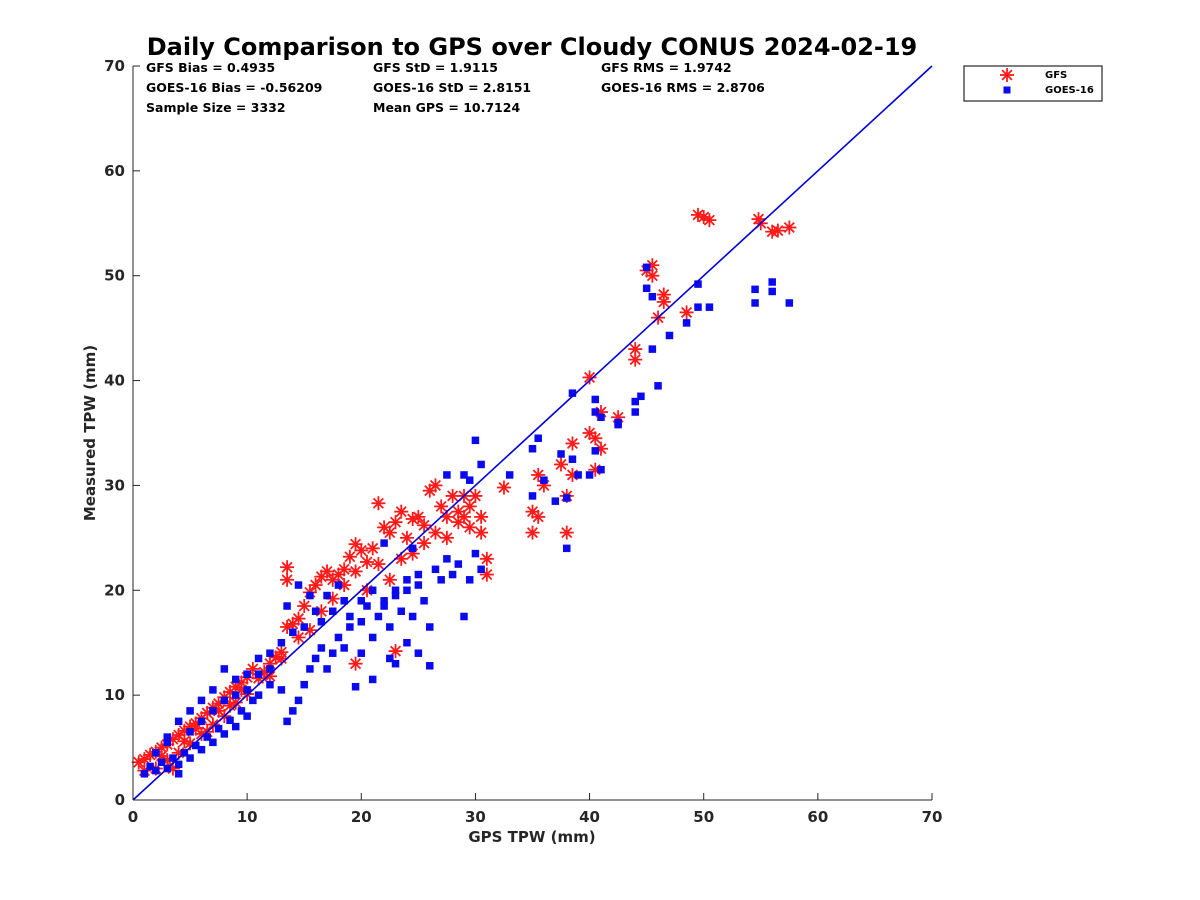 The height and width of the screenshot is (900, 1200). I want to click on x-tick-label: 50, so click(703, 817).